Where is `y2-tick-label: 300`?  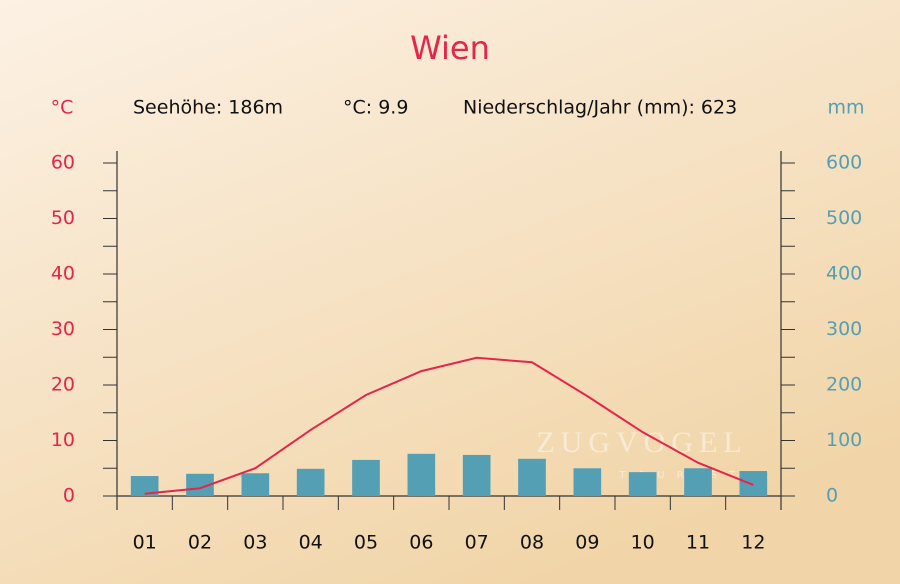 y2-tick-label: 300 is located at coordinates (844, 329).